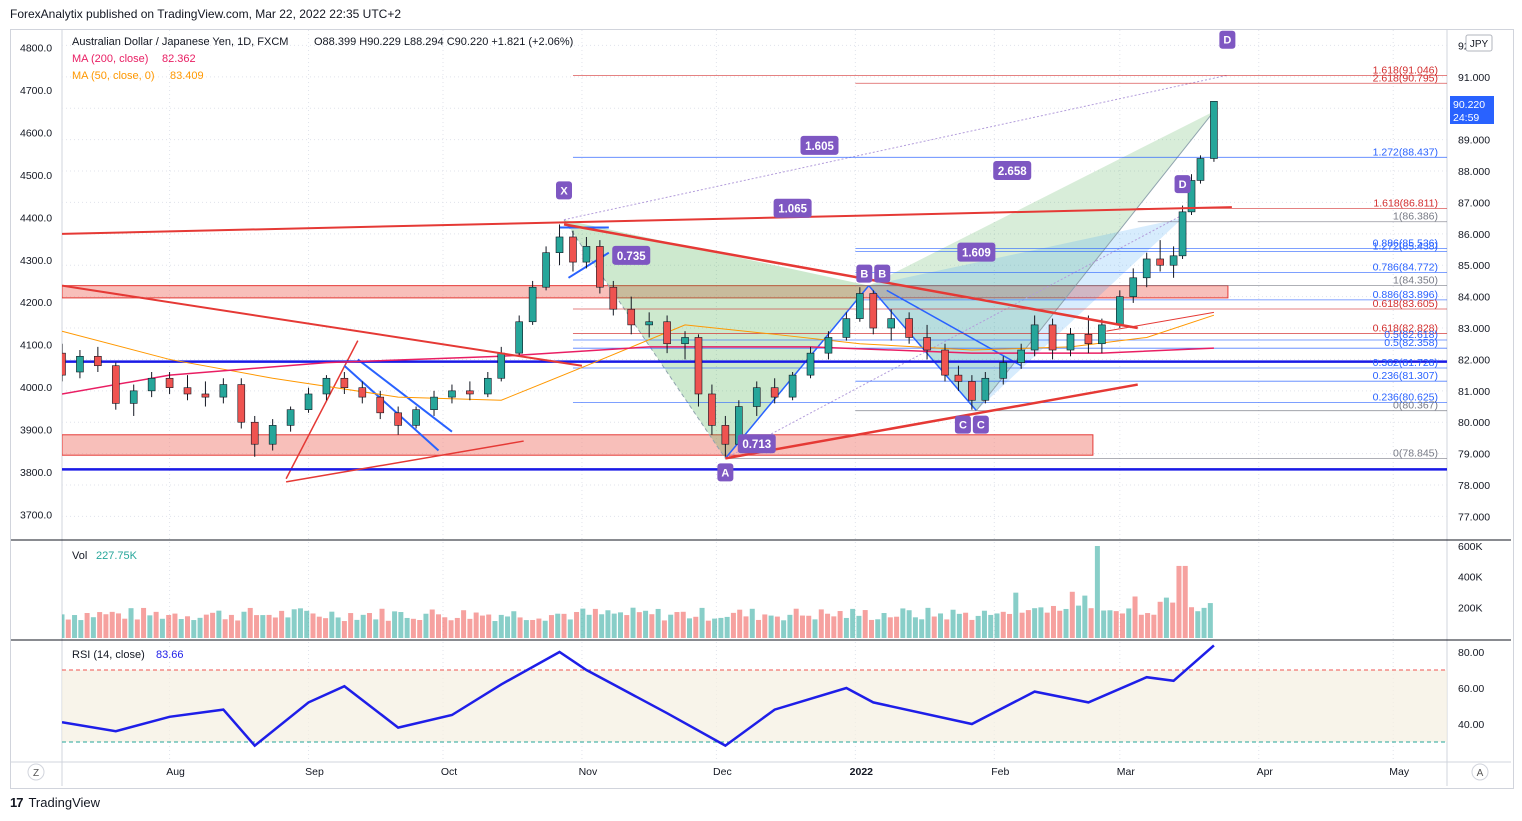 The image size is (1522, 821). I want to click on price-tick: 87.000, so click(1474, 203).